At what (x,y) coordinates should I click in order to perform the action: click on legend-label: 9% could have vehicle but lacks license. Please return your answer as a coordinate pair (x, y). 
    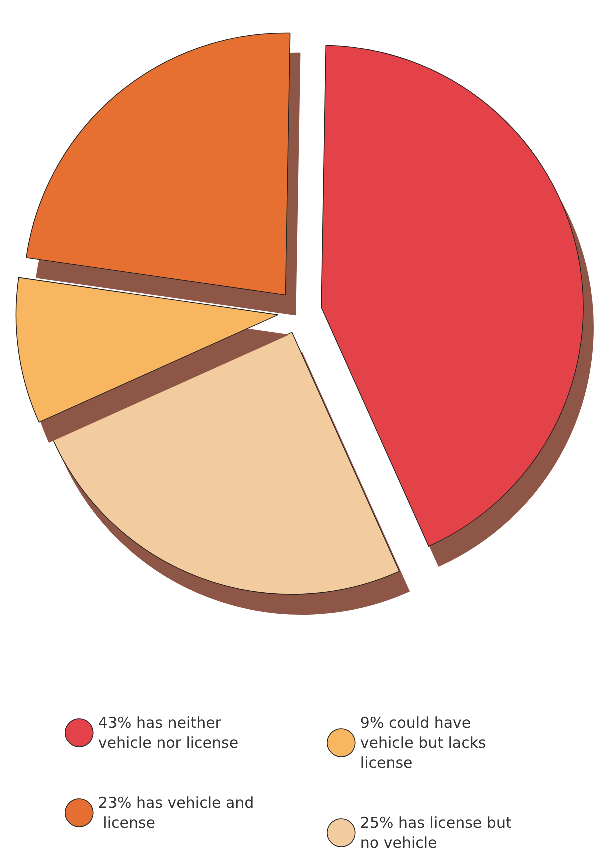
    Looking at the image, I should click on (426, 743).